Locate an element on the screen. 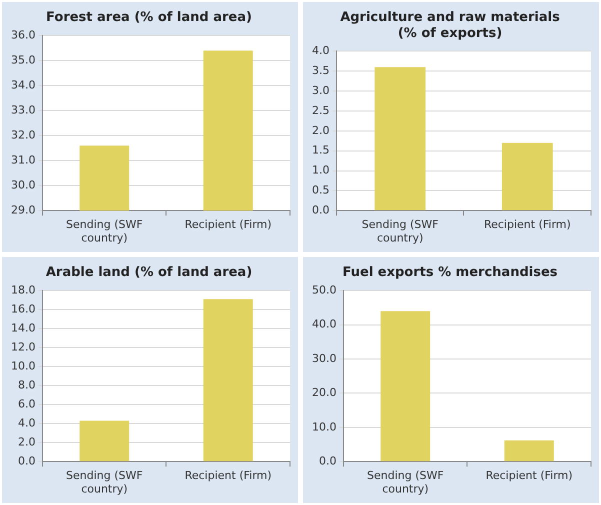 This screenshot has height=505, width=601. y-tick-label: 29.0 is located at coordinates (23, 209).